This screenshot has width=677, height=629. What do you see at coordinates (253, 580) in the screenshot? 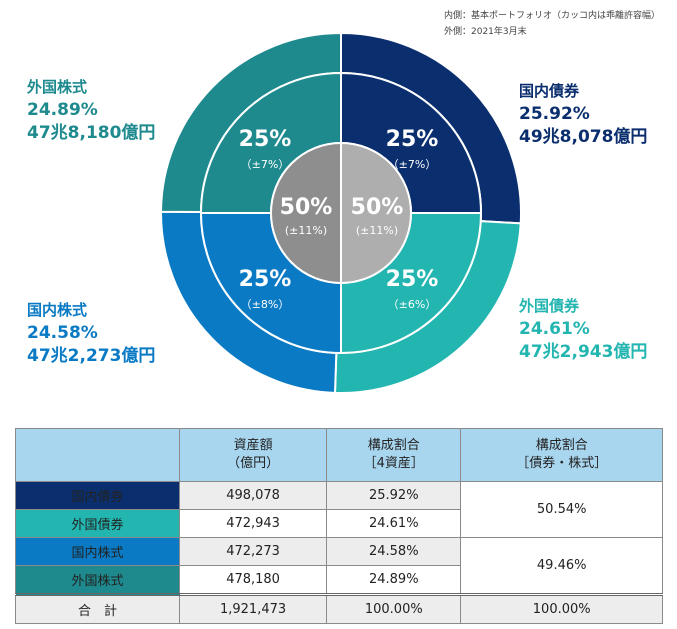
I see `amount-cell: 478,180` at bounding box center [253, 580].